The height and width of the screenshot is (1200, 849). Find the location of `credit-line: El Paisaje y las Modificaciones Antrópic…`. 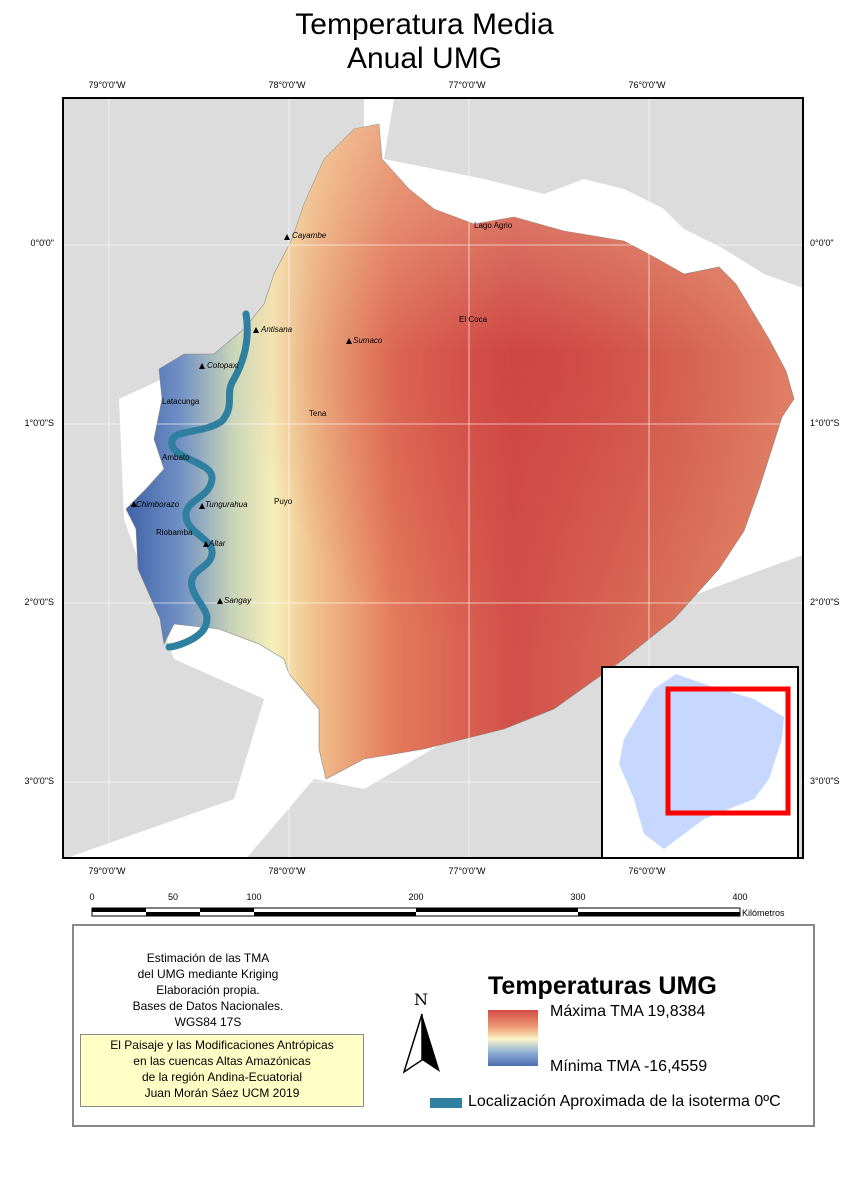

credit-line: El Paisaje y las Modificaciones Antrópic… is located at coordinates (222, 1045).